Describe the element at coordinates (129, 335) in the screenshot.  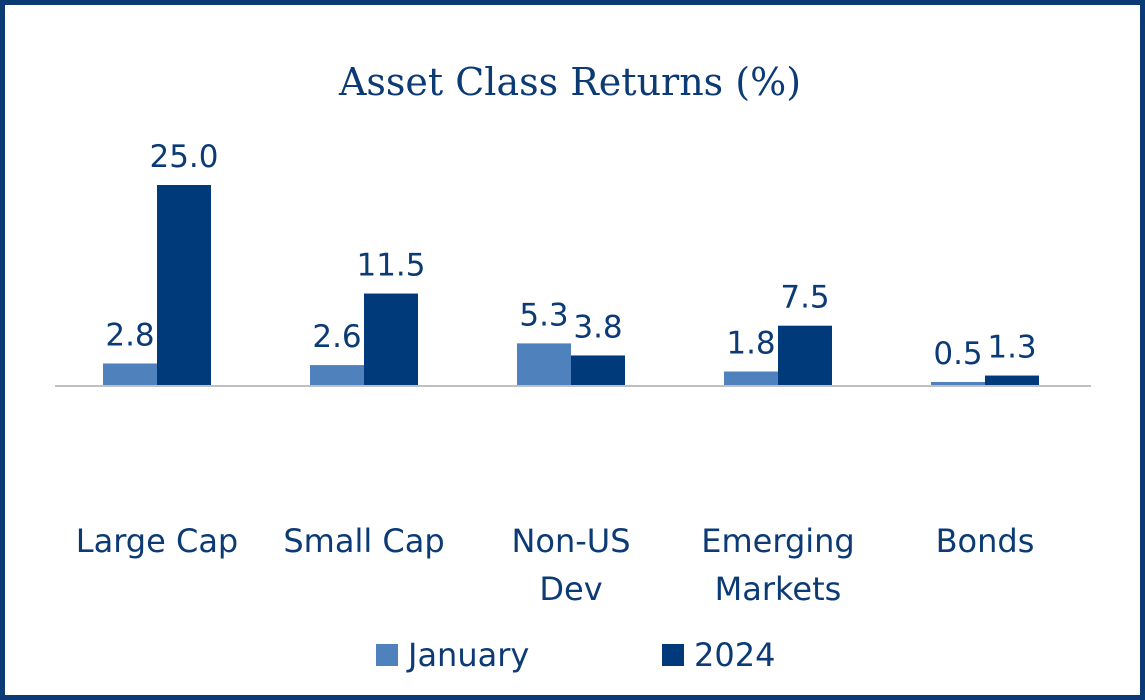
I see `value-label-january-0: 2.8` at that location.